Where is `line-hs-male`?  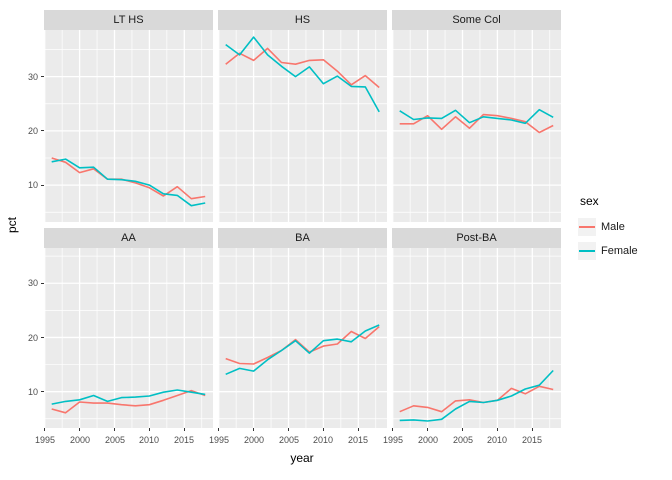
line-hs-male is located at coordinates (302, 68).